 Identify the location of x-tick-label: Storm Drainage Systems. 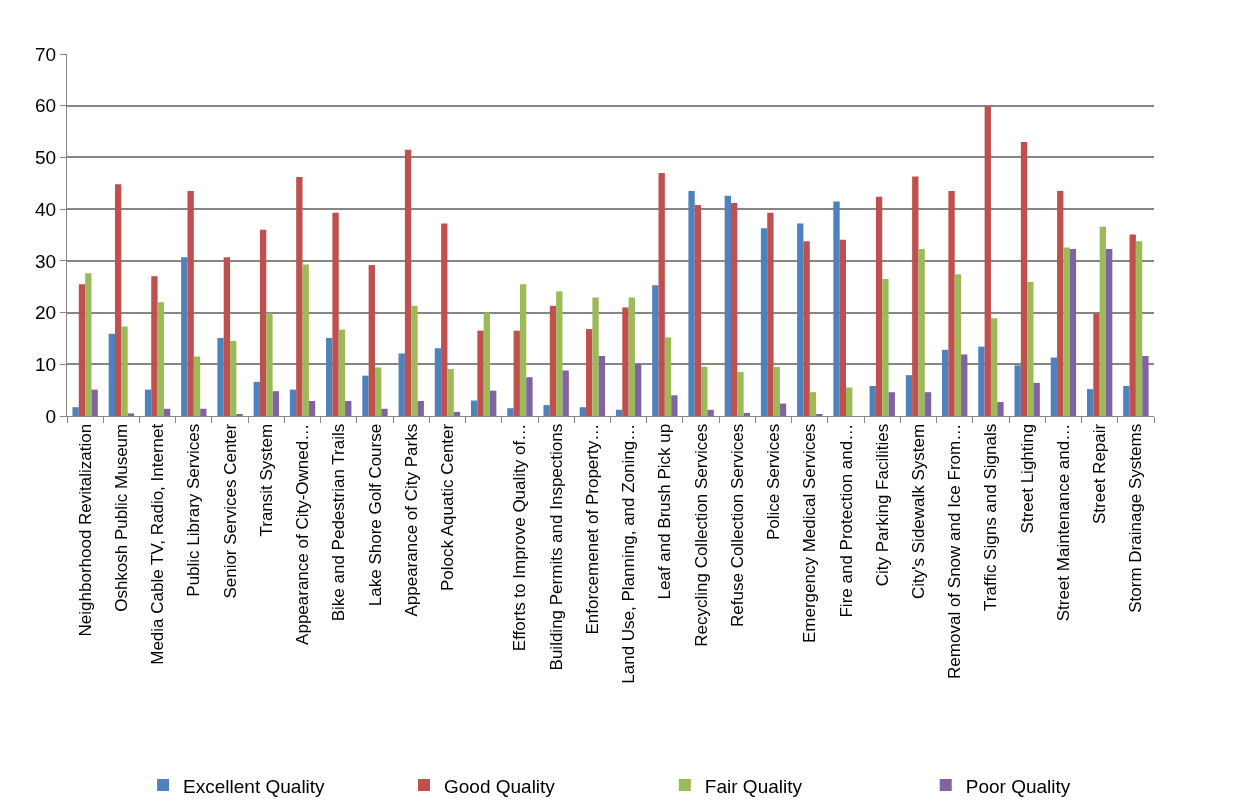
(1136, 518).